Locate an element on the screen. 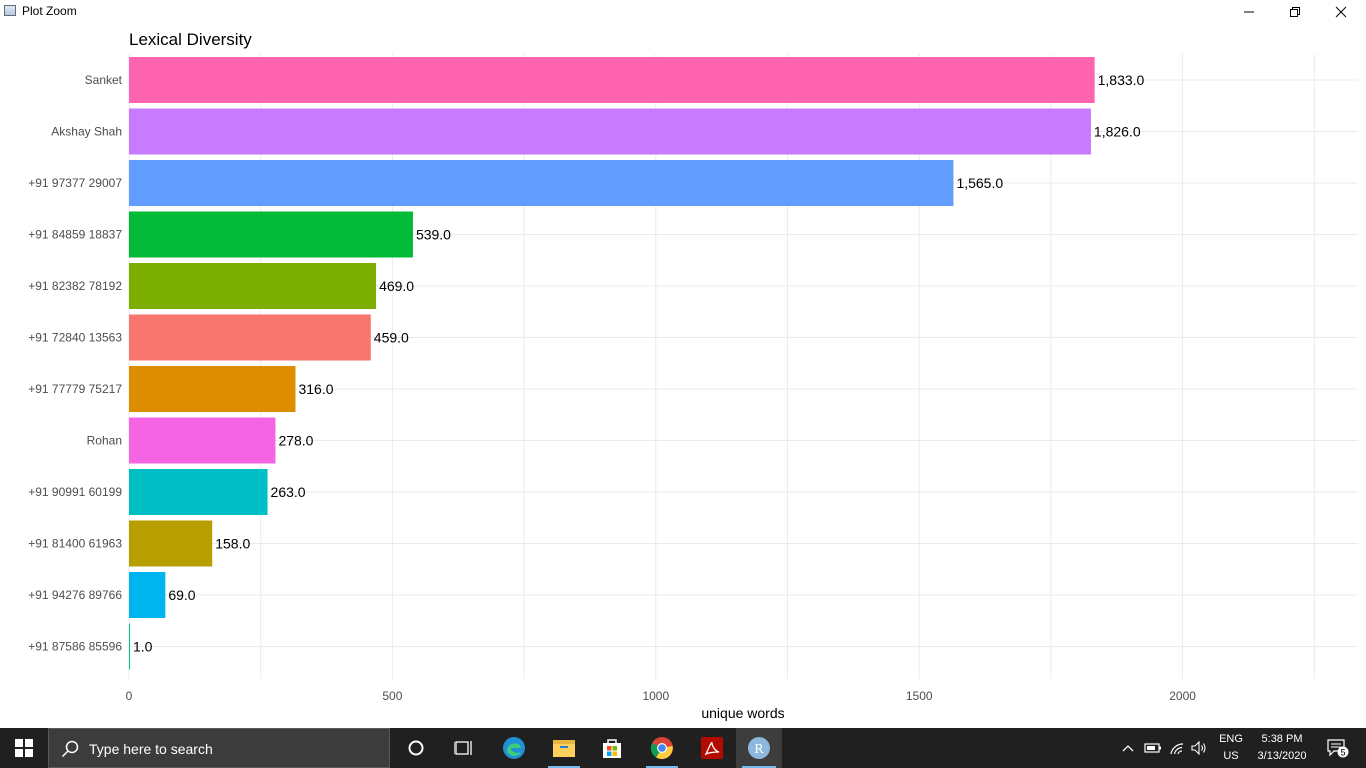 This screenshot has height=768, width=1366. r-app-icon: R is located at coordinates (759, 748).